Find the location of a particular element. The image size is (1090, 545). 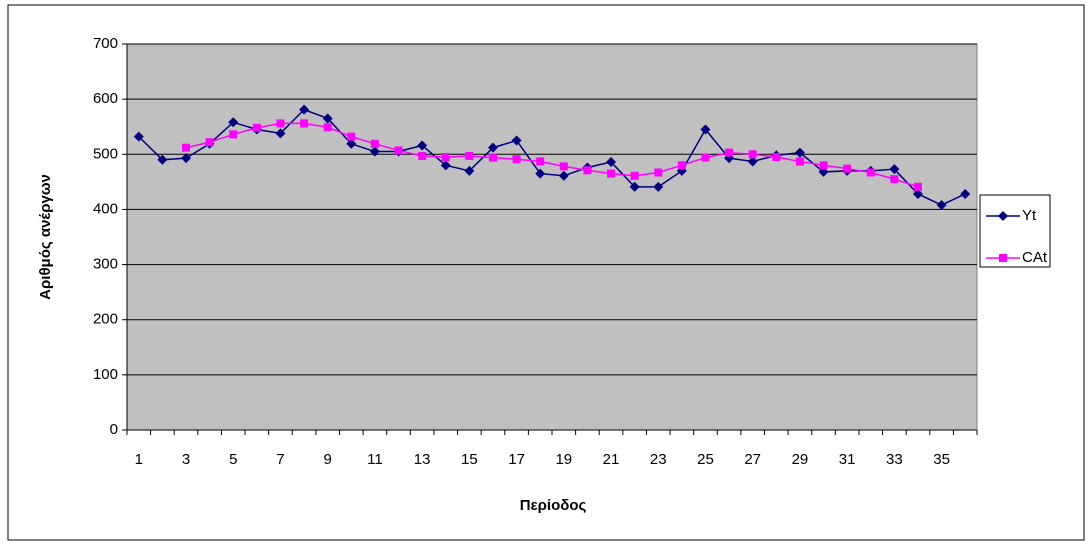

x-tick-label: 33 is located at coordinates (894, 459).